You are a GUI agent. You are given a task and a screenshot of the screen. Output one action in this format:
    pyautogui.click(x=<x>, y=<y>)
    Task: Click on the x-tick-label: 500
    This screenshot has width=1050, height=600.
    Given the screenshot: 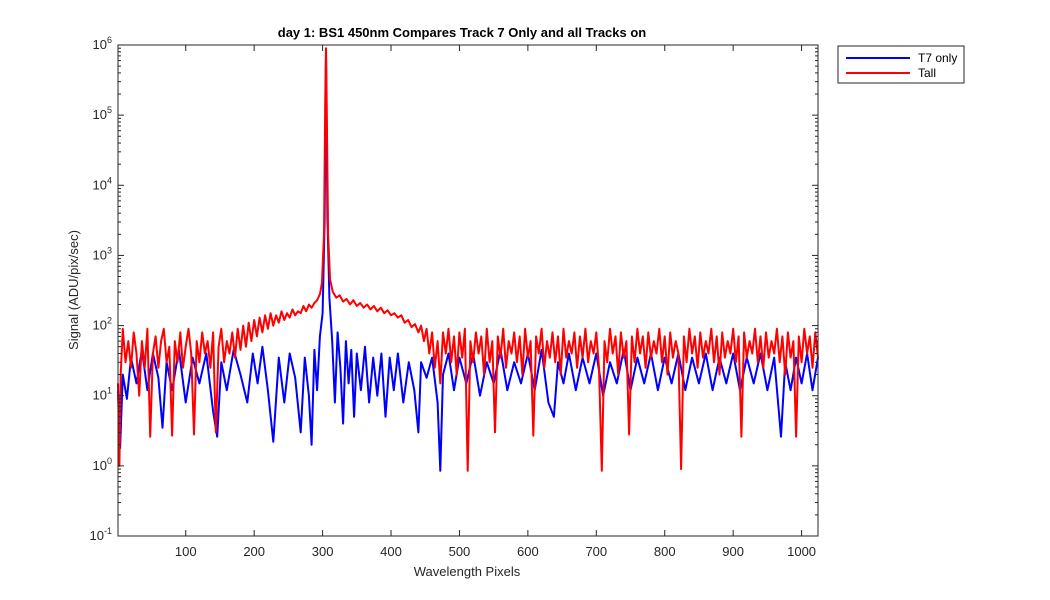 What is the action you would take?
    pyautogui.click(x=460, y=551)
    